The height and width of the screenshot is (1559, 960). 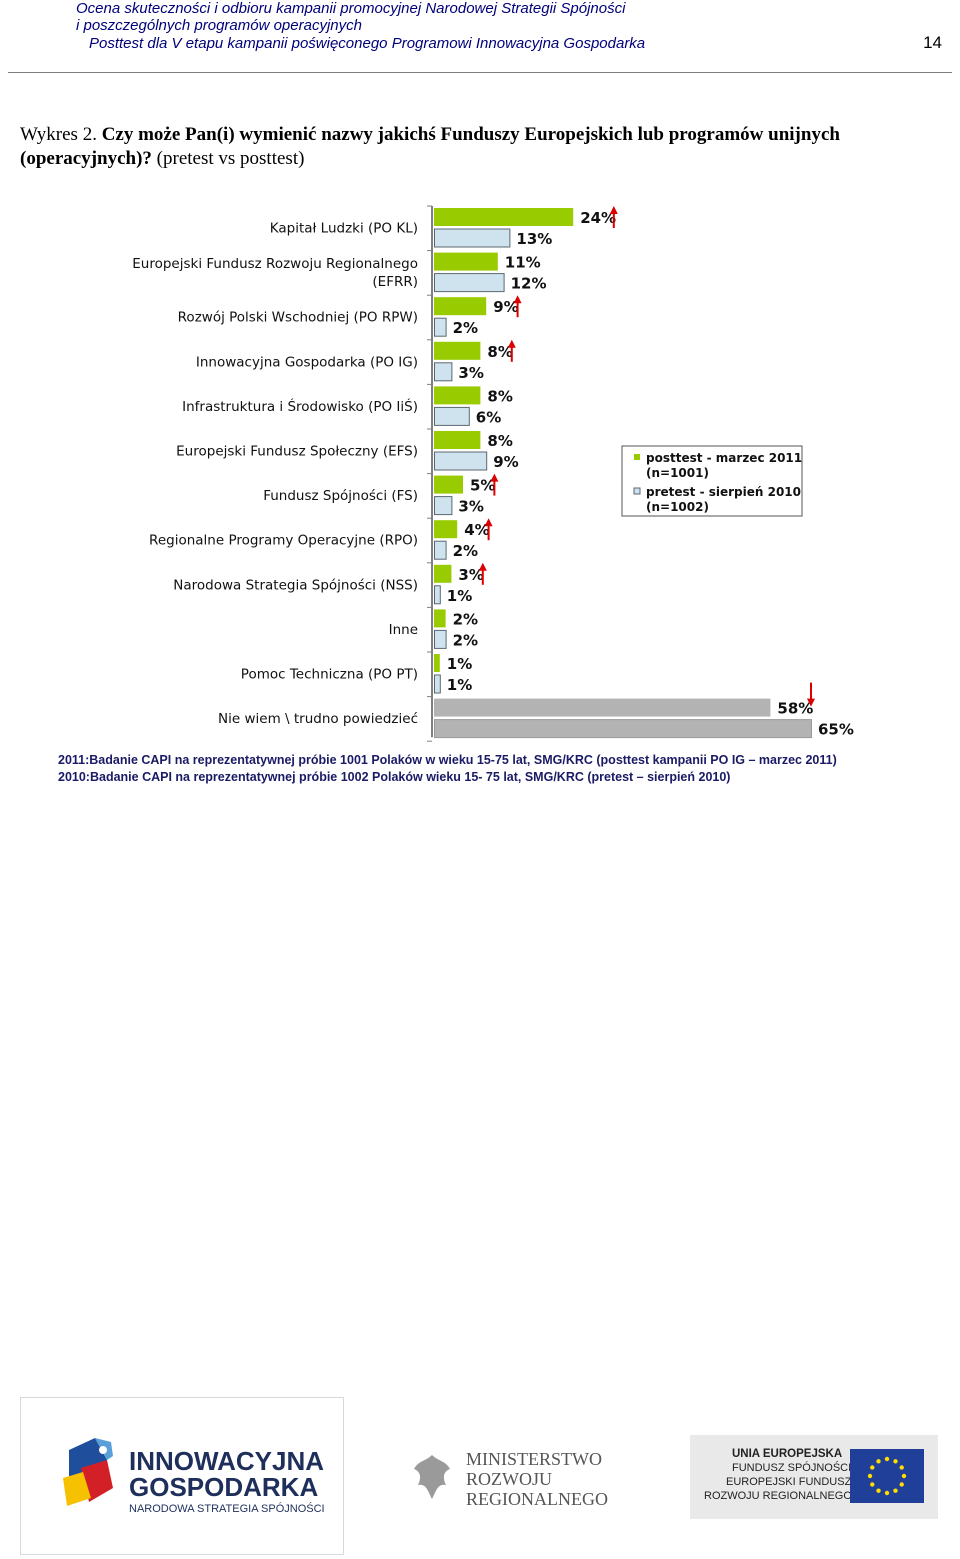 I want to click on value-label-posttest: 58%, so click(x=795, y=709).